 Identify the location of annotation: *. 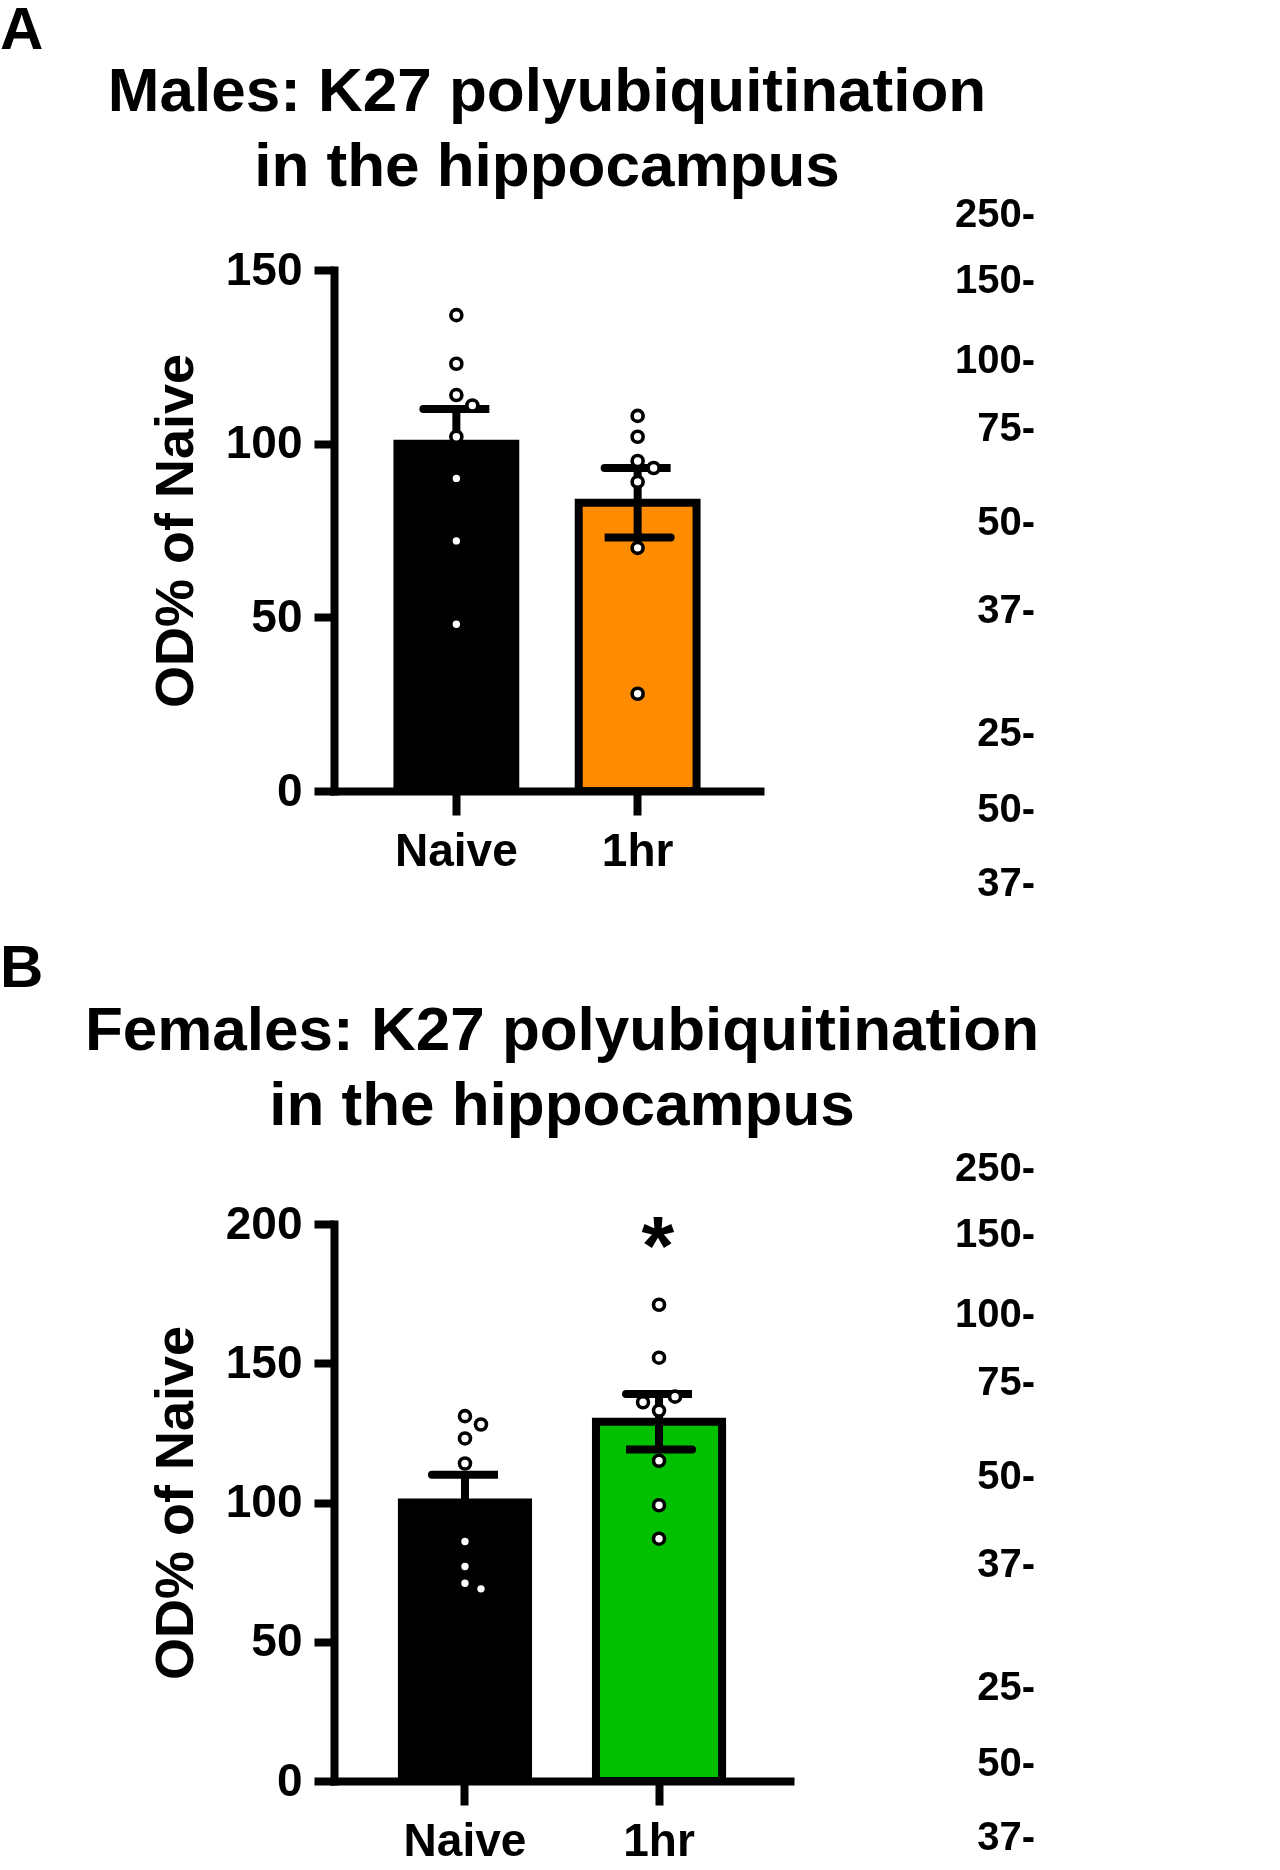
(658, 1246).